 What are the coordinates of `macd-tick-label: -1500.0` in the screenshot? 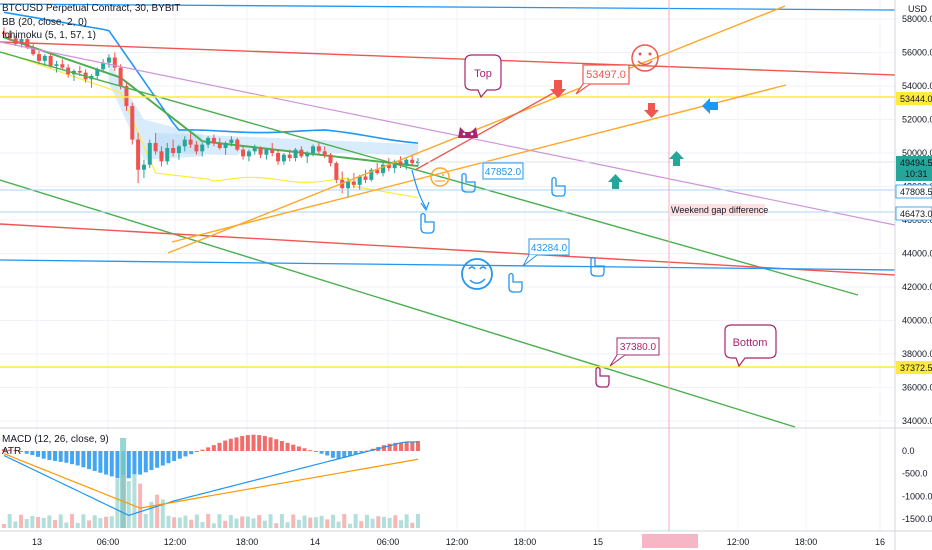 It's located at (917, 519).